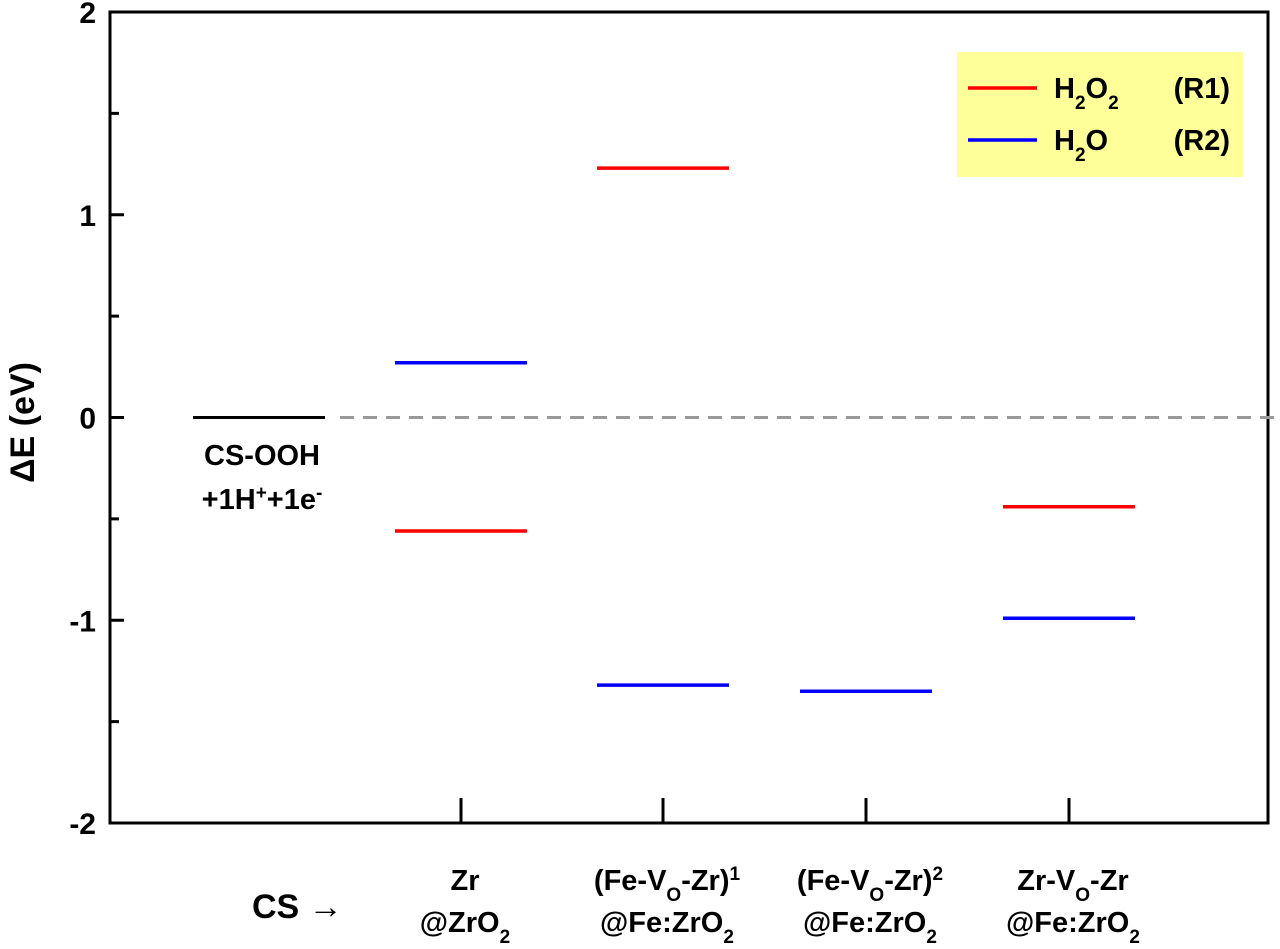  Describe the element at coordinates (1202, 89) in the screenshot. I see `legend-tag: (R1)` at that location.